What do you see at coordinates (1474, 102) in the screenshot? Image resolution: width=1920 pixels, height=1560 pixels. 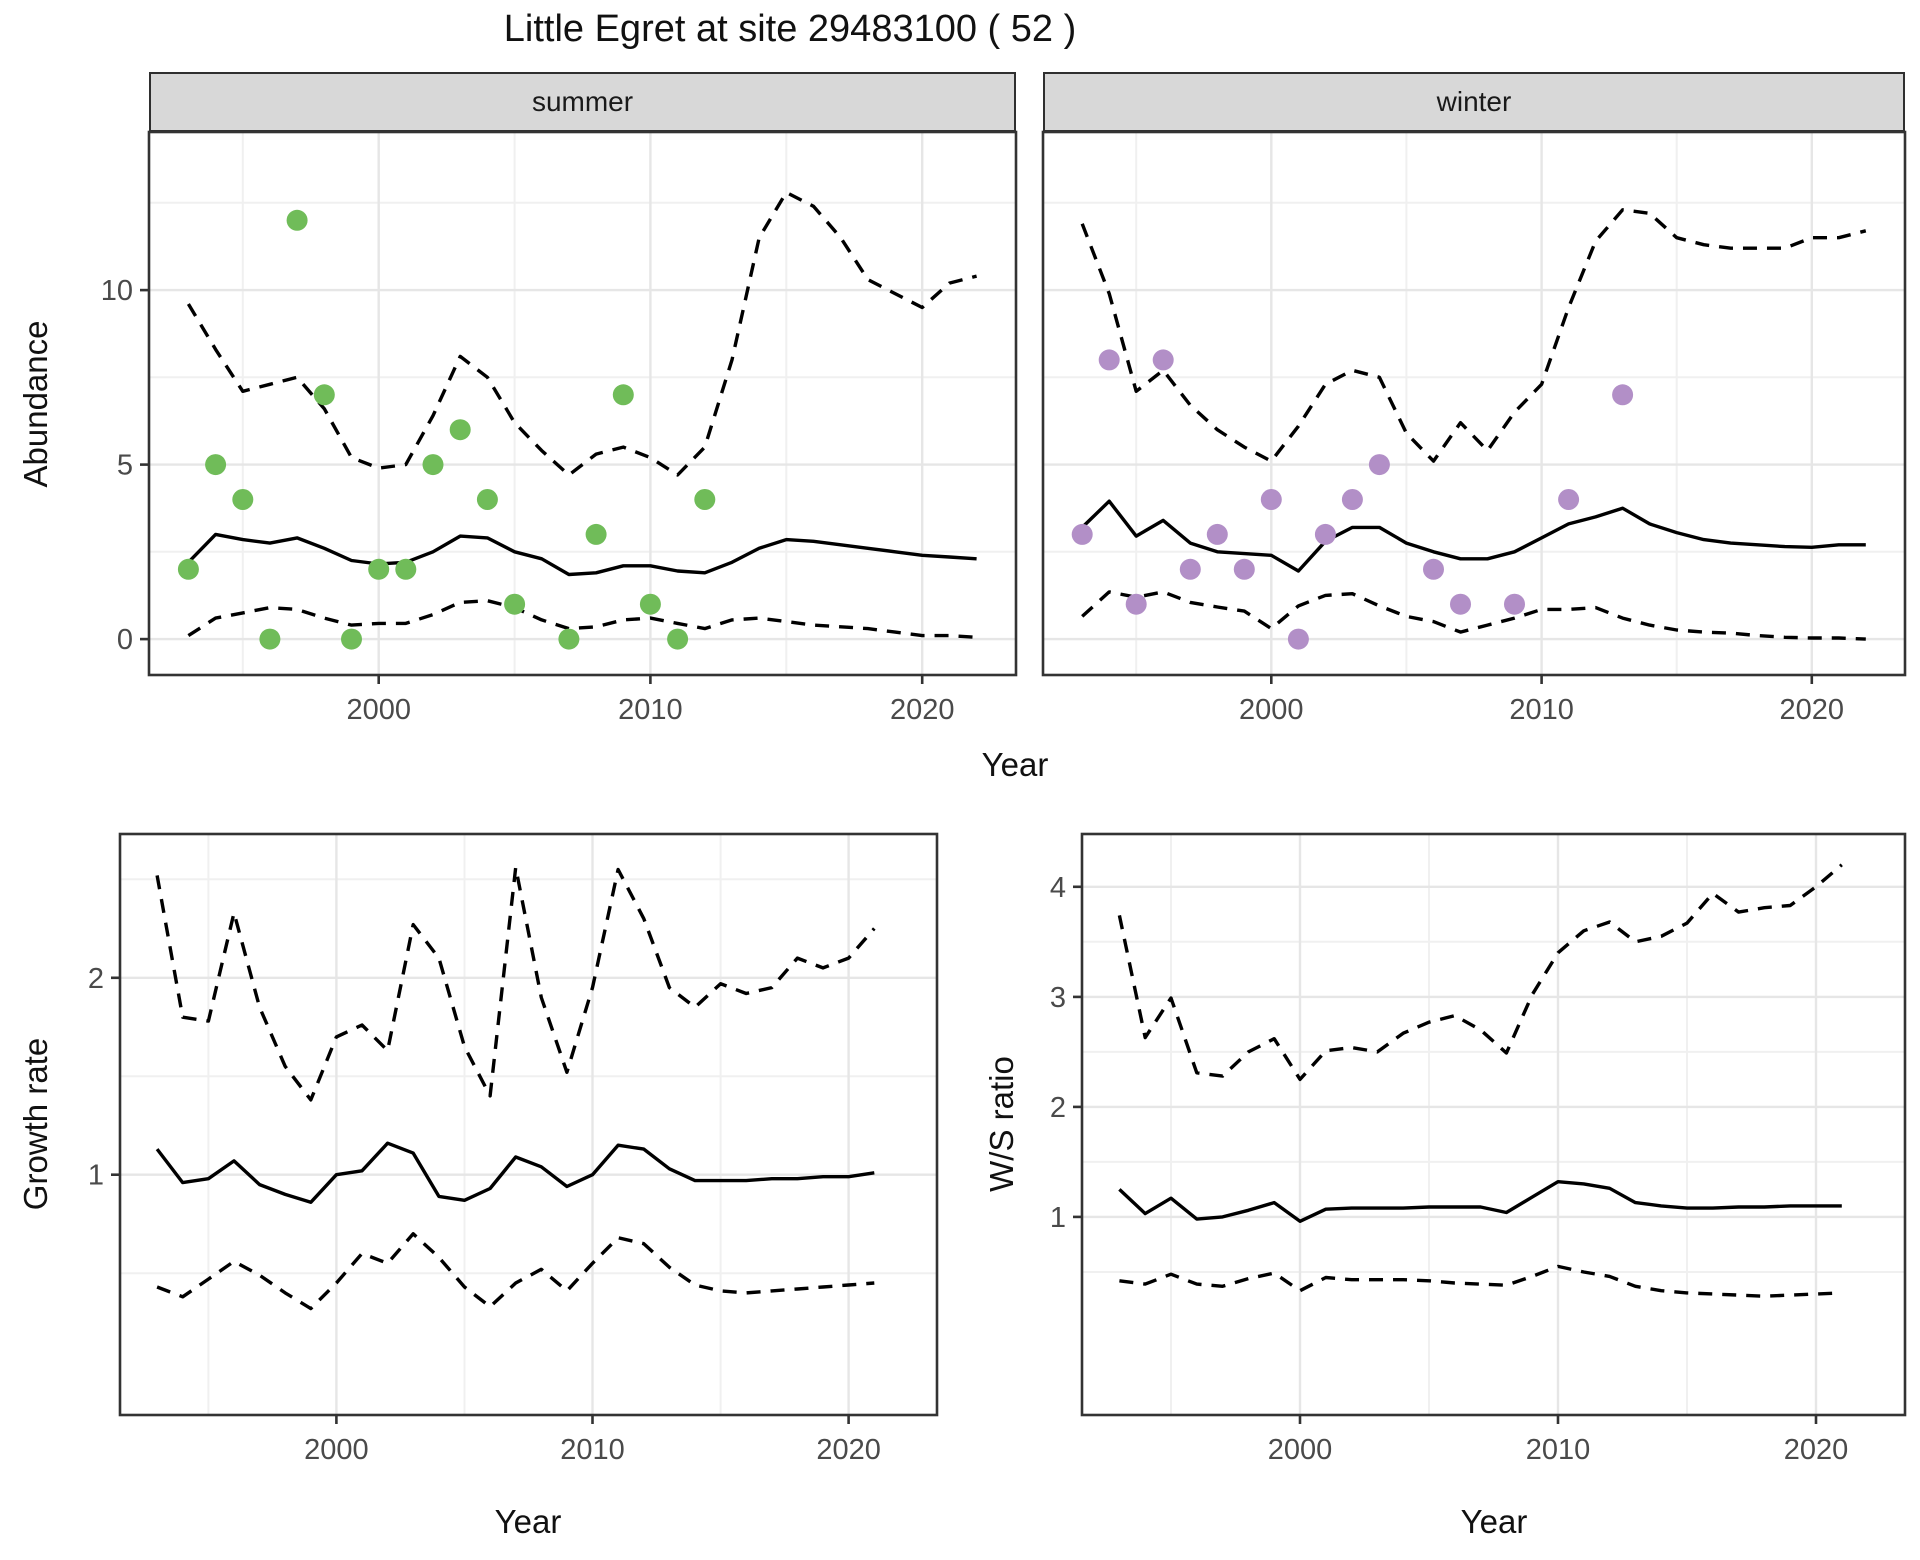 I see `facet-strip-winter: winter` at bounding box center [1474, 102].